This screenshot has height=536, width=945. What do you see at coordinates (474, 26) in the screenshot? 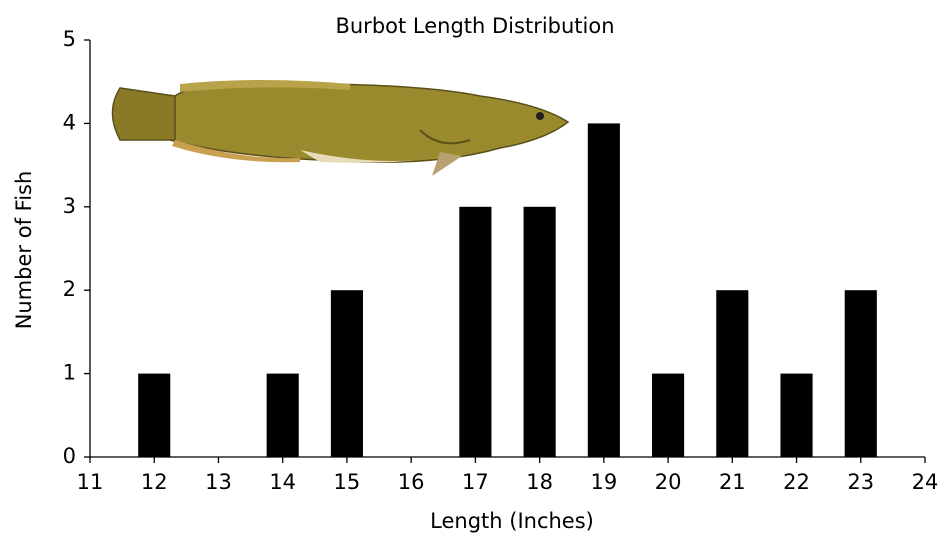
I see `chart-title: Burbot Length Distribution` at bounding box center [474, 26].